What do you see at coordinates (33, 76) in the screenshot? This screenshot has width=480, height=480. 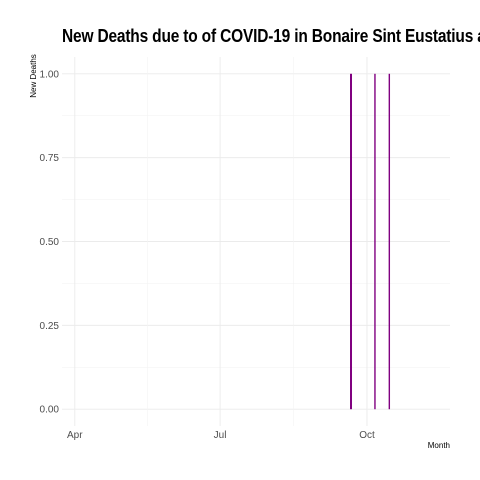 I see `y-axis-title: New Deaths` at bounding box center [33, 76].